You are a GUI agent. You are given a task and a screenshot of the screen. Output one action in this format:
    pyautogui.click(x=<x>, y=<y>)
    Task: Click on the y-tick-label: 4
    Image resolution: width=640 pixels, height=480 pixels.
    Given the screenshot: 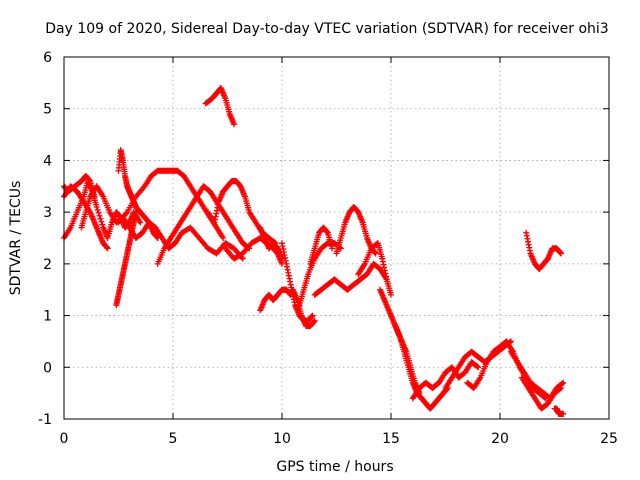 What is the action you would take?
    pyautogui.click(x=47, y=161)
    